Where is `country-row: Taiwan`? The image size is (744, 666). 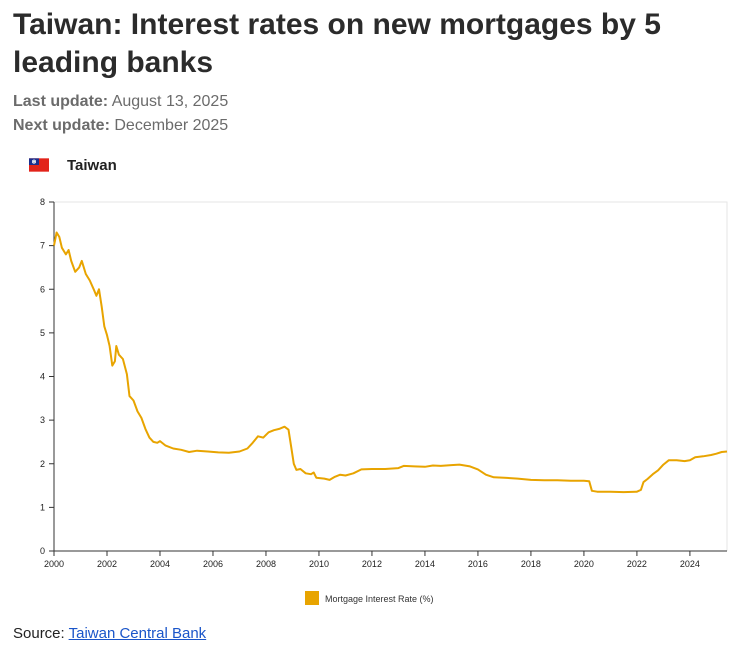
country-row: Taiwan is located at coordinates (73, 165).